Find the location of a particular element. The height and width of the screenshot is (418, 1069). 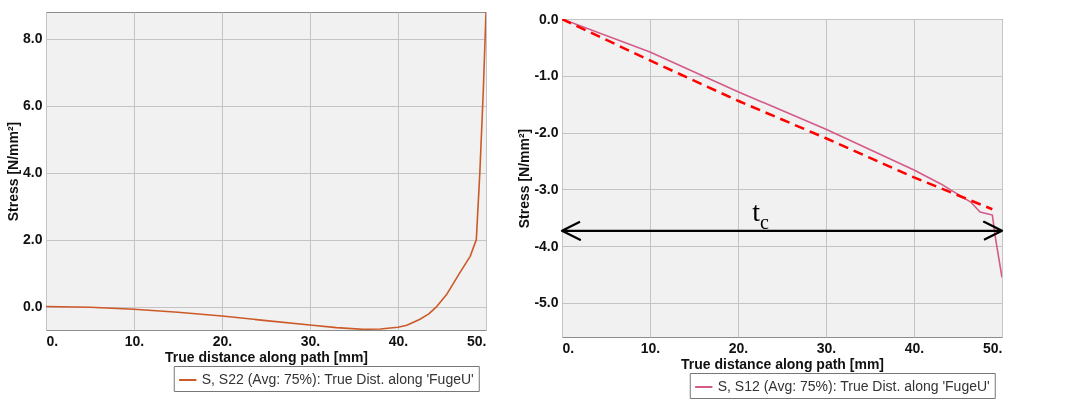

y-tick-label: 2.0 is located at coordinates (33, 239).